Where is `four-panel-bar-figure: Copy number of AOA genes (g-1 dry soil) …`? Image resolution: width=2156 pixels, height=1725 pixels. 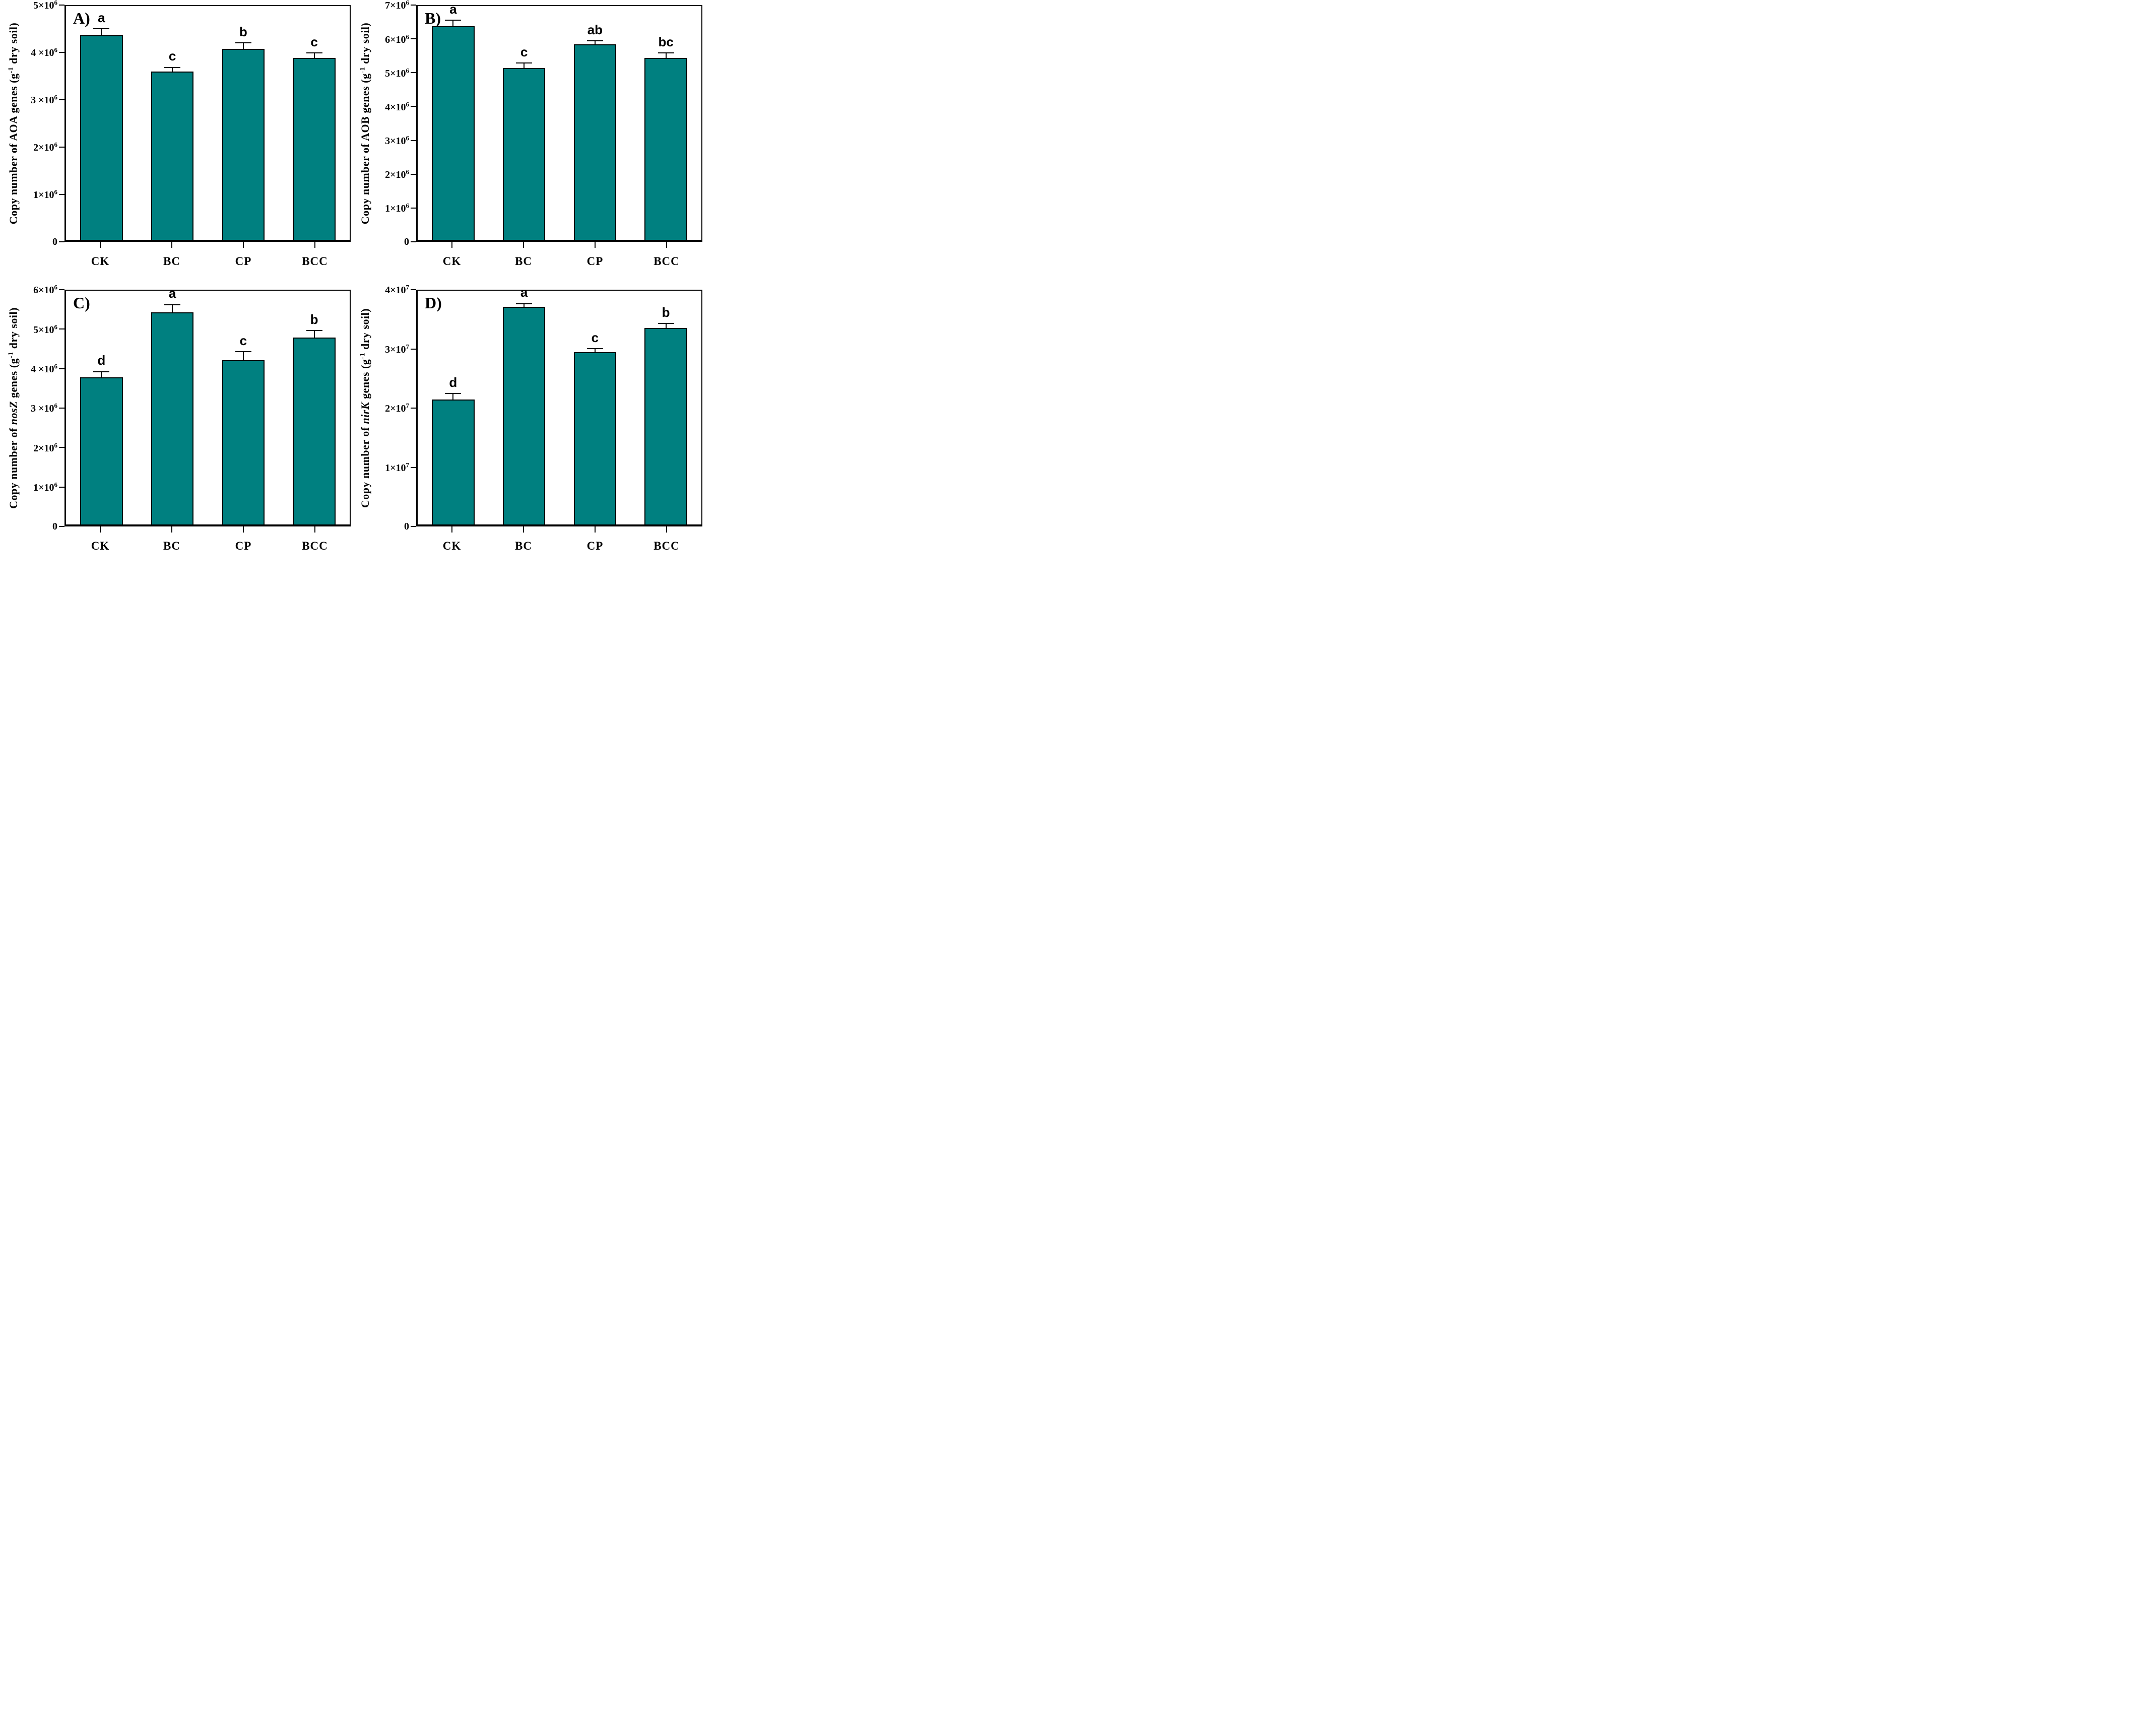 four-panel-bar-figure: Copy number of AOA genes (g-1 dry soil) … is located at coordinates (352, 282).